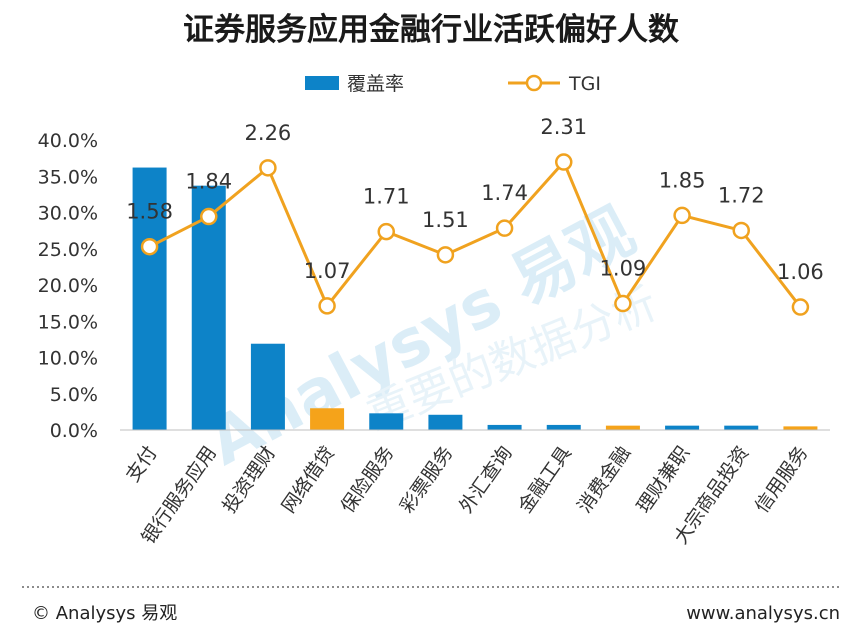  Describe the element at coordinates (782, 479) in the screenshot. I see `x-tick-label: 信用服务` at that location.